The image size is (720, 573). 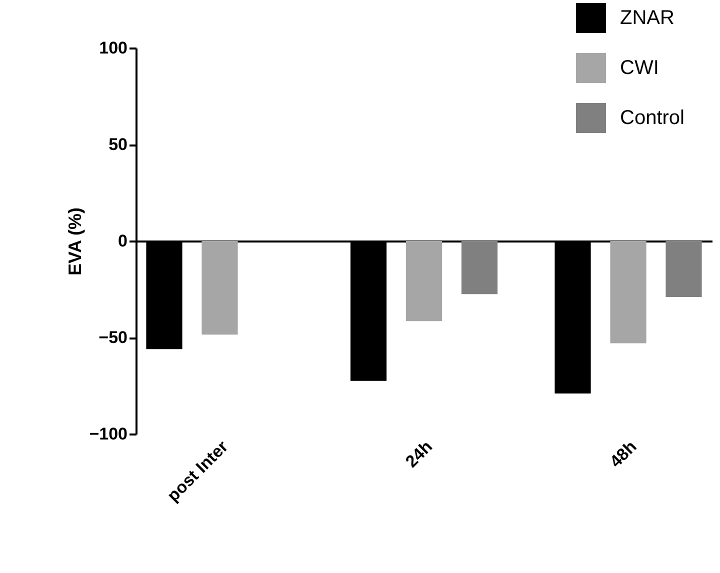 I want to click on y-tick-label: −50, so click(x=113, y=337).